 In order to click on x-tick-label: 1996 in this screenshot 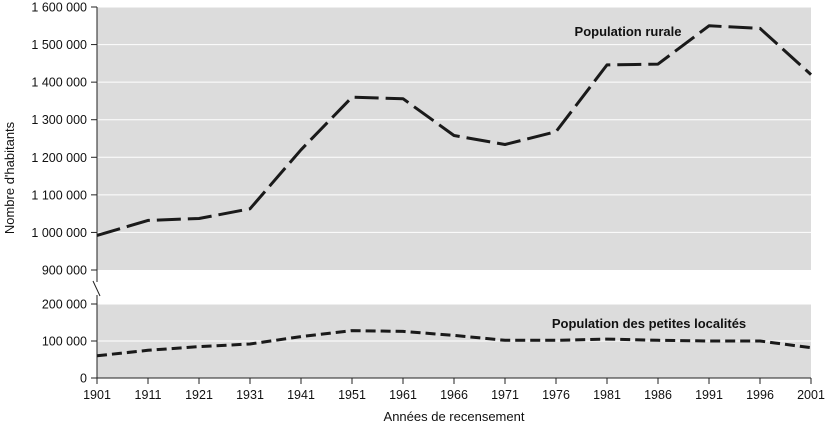, I will do `click(760, 395)`.